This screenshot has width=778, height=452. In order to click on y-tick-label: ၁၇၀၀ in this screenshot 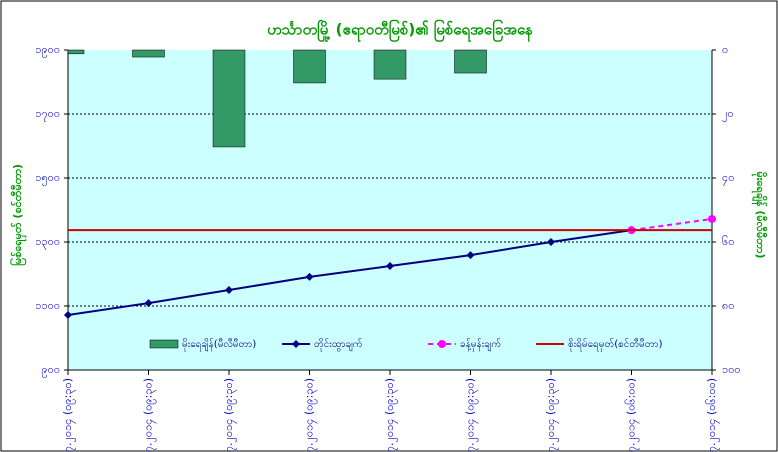, I will do `click(47, 114)`.